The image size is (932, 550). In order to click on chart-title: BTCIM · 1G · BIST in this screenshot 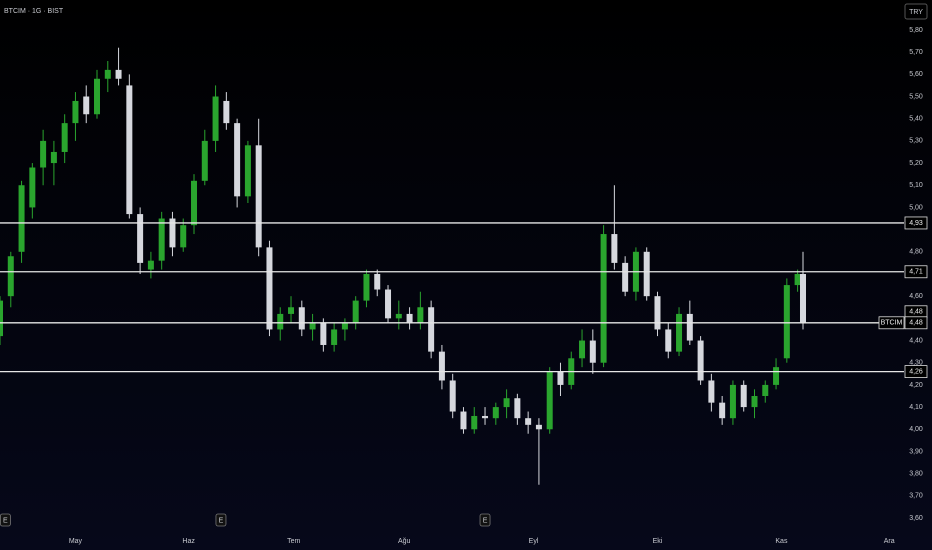, I will do `click(34, 11)`.